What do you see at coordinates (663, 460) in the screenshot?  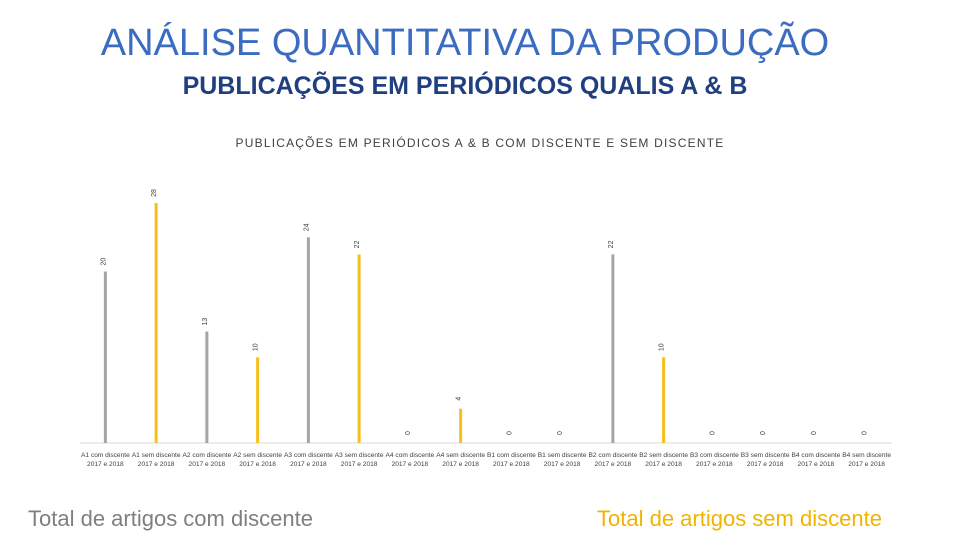 I see `x-tick-label: B2 sem discente 2017 e 2018` at bounding box center [663, 460].